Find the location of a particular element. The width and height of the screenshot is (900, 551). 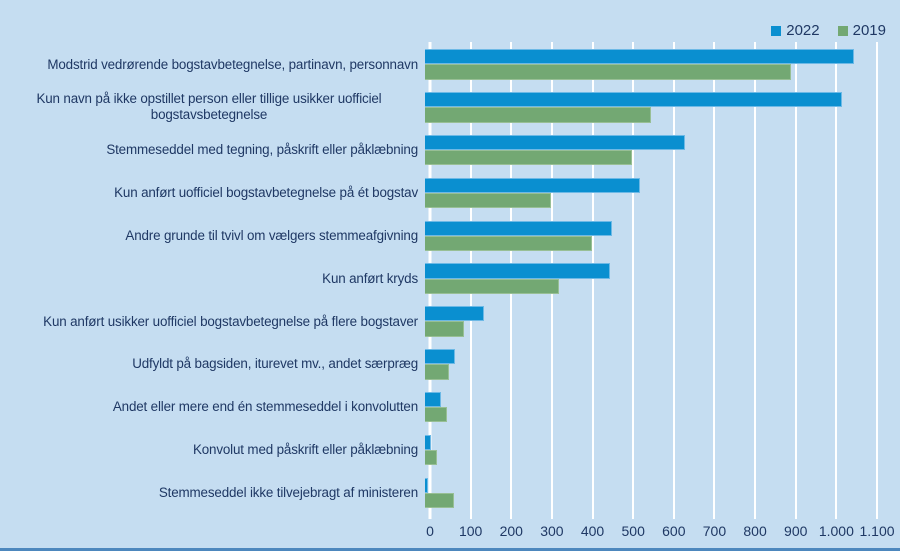

category-row: Kun anført kryds is located at coordinates (438, 278).